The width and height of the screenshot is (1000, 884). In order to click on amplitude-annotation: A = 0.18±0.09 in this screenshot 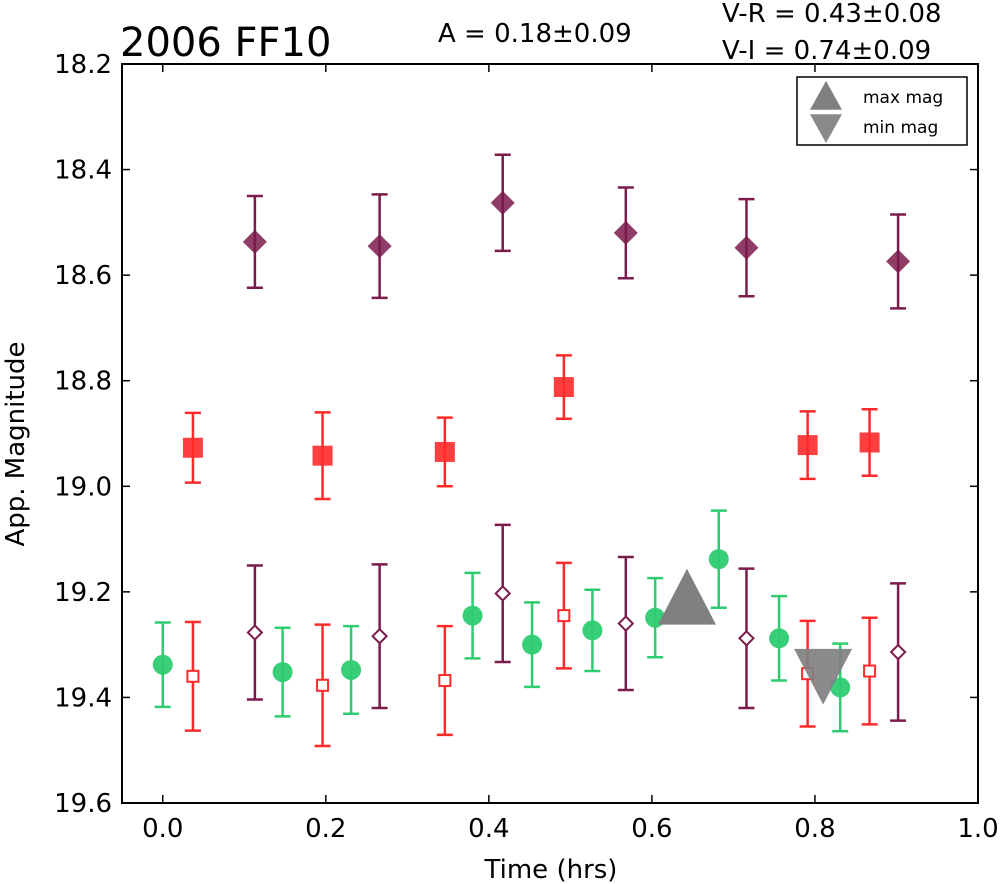, I will do `click(535, 34)`.